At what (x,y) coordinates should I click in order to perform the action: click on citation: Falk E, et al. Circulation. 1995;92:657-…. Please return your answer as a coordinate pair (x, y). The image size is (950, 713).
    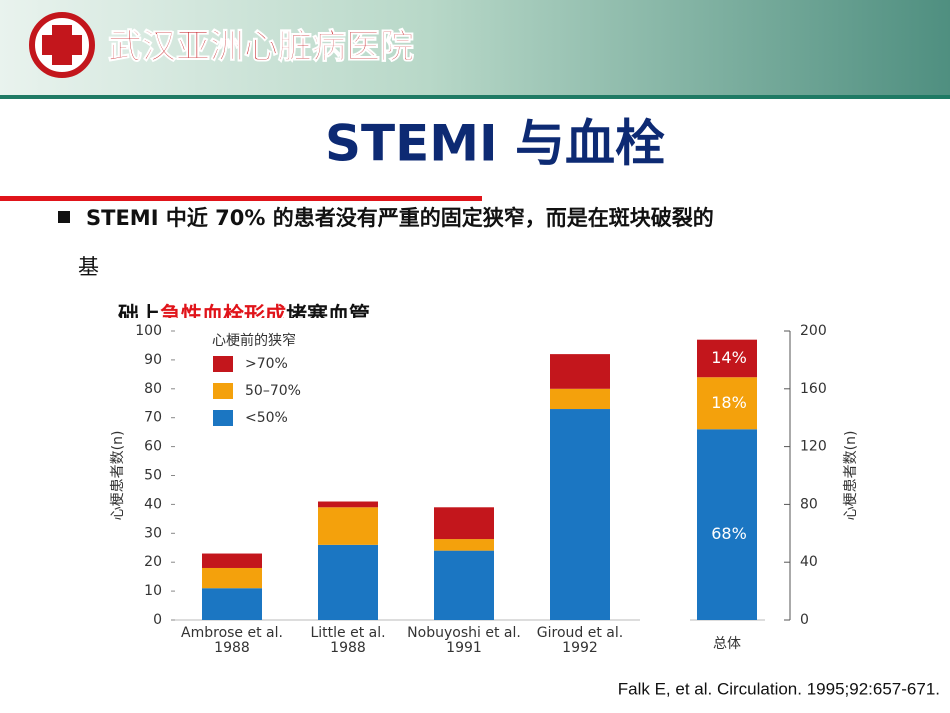
    Looking at the image, I should click on (779, 688).